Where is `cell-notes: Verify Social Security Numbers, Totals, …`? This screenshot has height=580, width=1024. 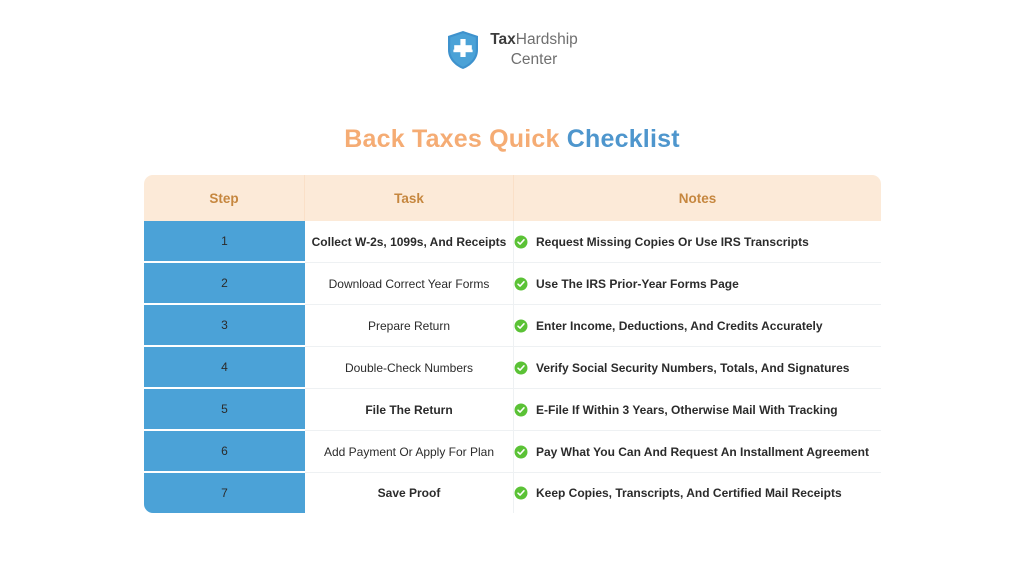
cell-notes: Verify Social Security Numbers, Totals, … is located at coordinates (697, 368).